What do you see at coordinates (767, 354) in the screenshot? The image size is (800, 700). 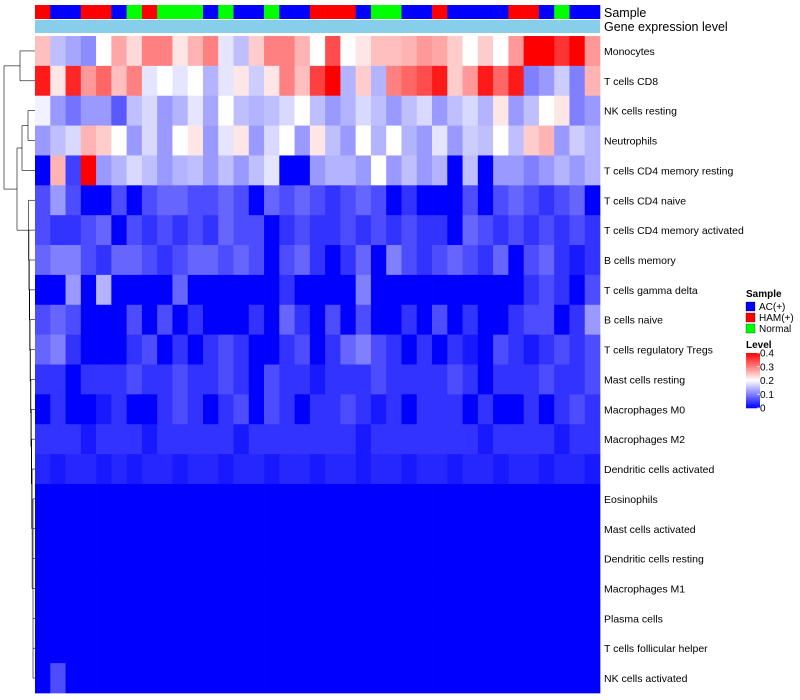 I see `level-tick-label: 0.4` at bounding box center [767, 354].